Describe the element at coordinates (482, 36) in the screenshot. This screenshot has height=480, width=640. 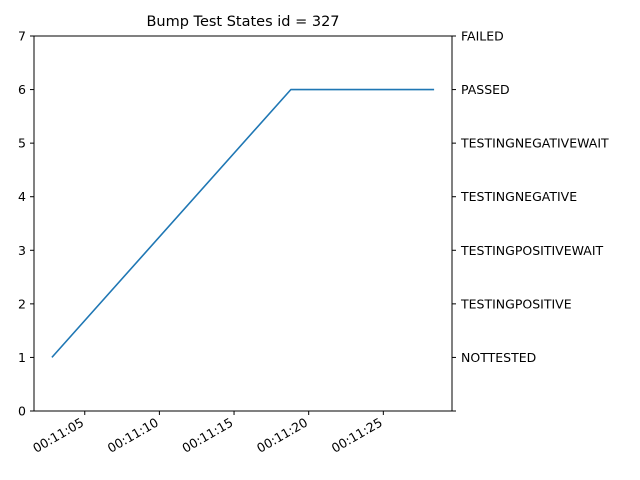
I see `right-axis-label: FAILED` at that location.